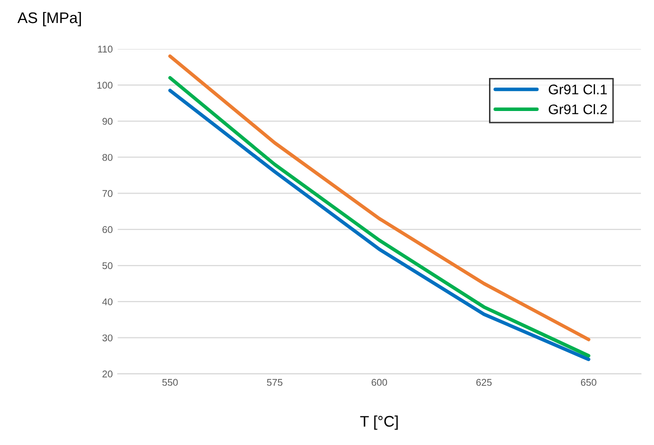 This screenshot has width=654, height=445. Describe the element at coordinates (274, 382) in the screenshot. I see `x-tick-label: 575` at that location.